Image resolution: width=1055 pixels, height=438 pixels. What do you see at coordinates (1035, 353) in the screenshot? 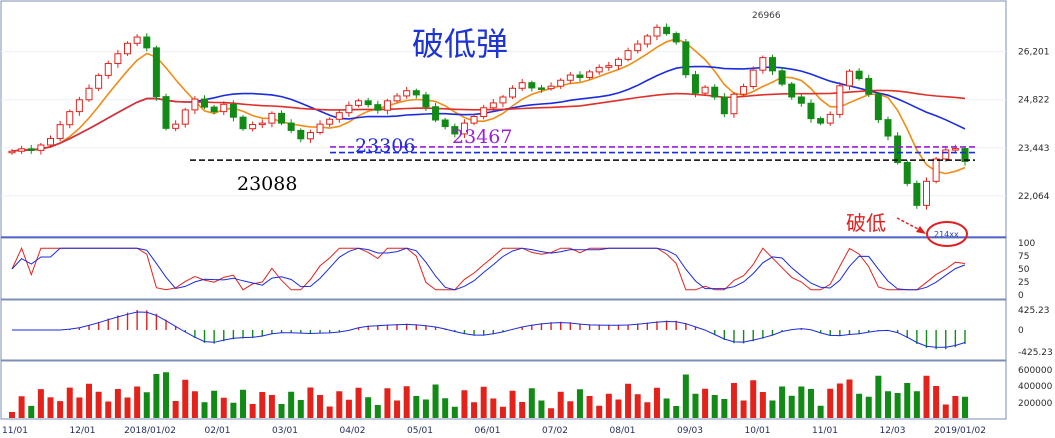
I see `macd-tick-label: -425.23` at bounding box center [1035, 353].